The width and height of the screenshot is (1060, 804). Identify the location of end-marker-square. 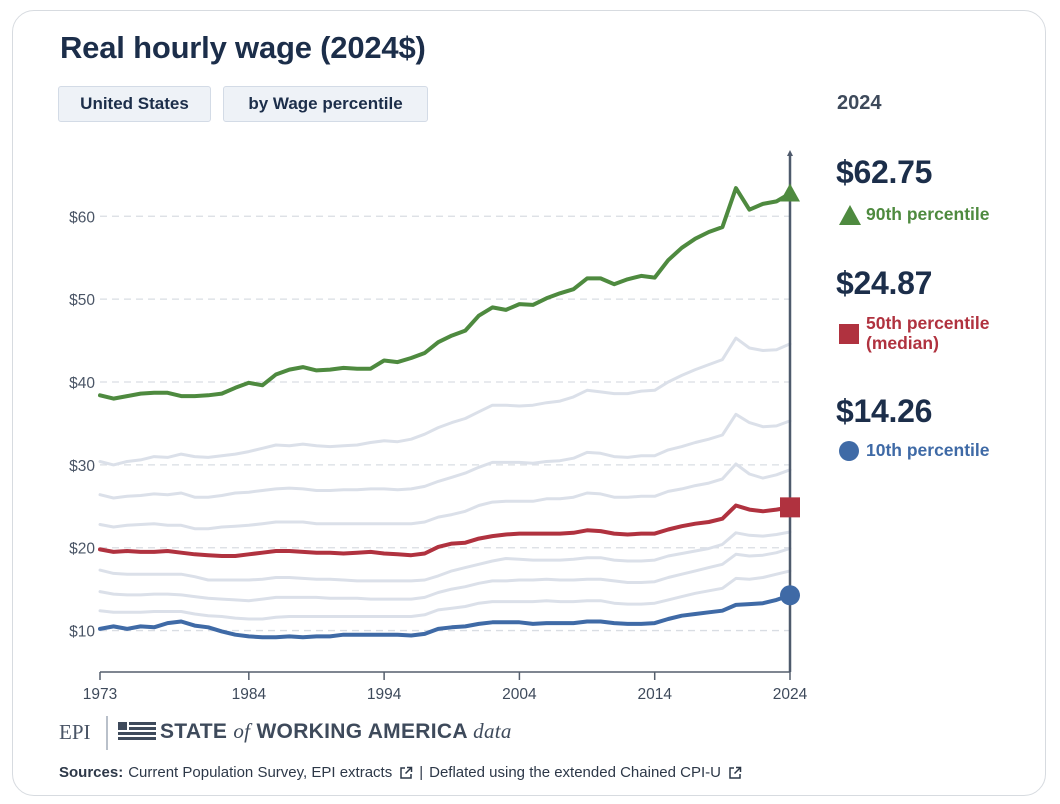
(790, 507).